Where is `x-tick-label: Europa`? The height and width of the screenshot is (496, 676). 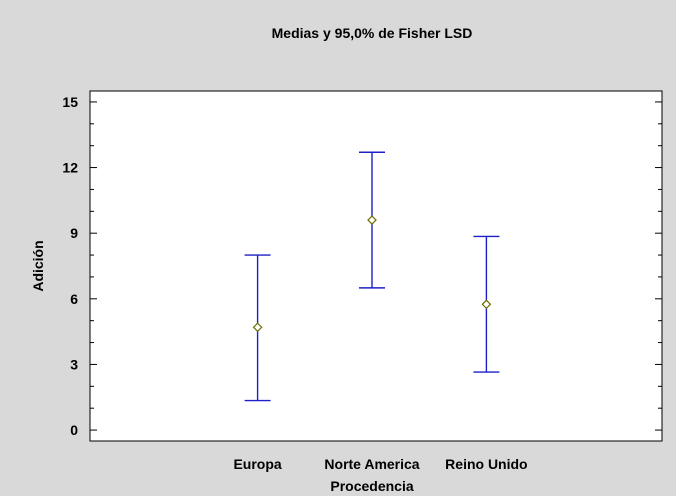
x-tick-label: Europa is located at coordinates (257, 464).